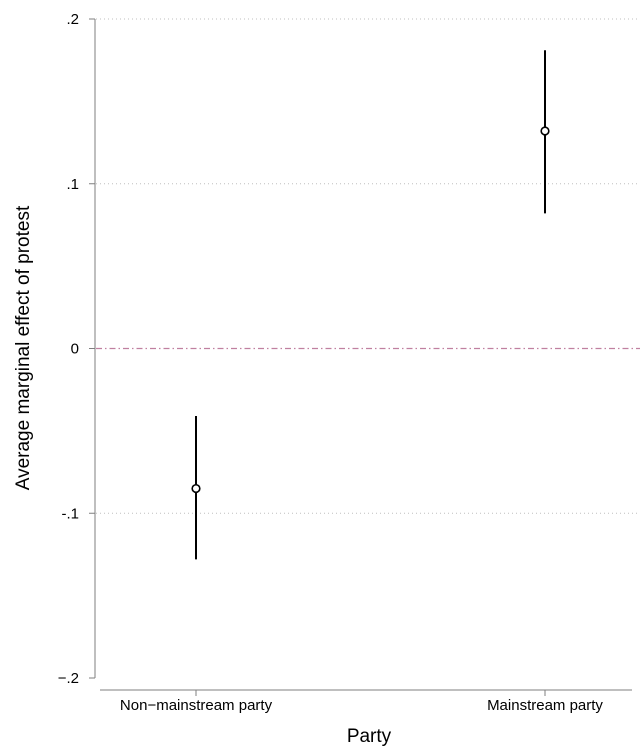 The width and height of the screenshot is (642, 748). I want to click on y-tick-label: 0, so click(75, 349).